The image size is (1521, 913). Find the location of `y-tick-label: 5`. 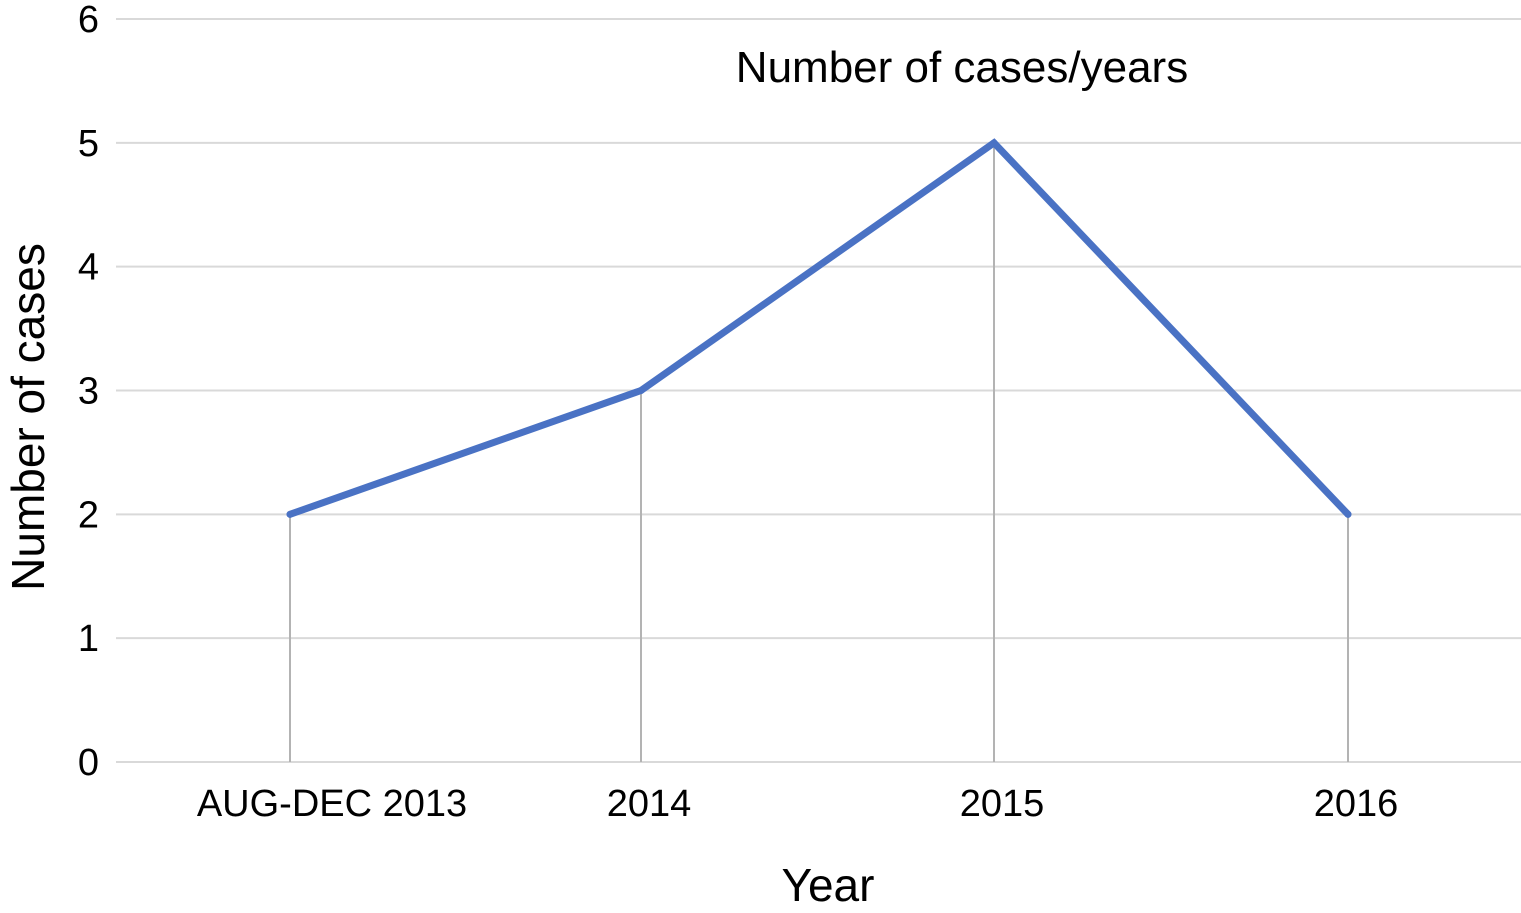

y-tick-label: 5 is located at coordinates (88, 144).